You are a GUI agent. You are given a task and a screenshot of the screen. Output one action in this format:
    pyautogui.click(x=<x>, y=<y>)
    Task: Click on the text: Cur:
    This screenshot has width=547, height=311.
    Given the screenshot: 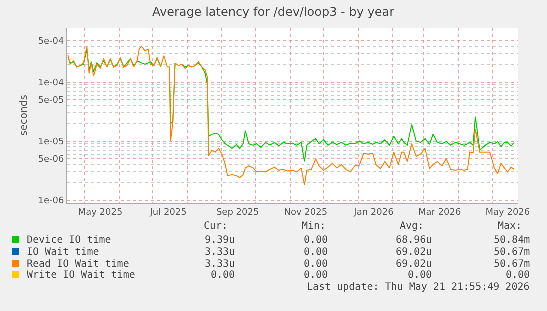 What is the action you would take?
    pyautogui.click(x=216, y=226)
    